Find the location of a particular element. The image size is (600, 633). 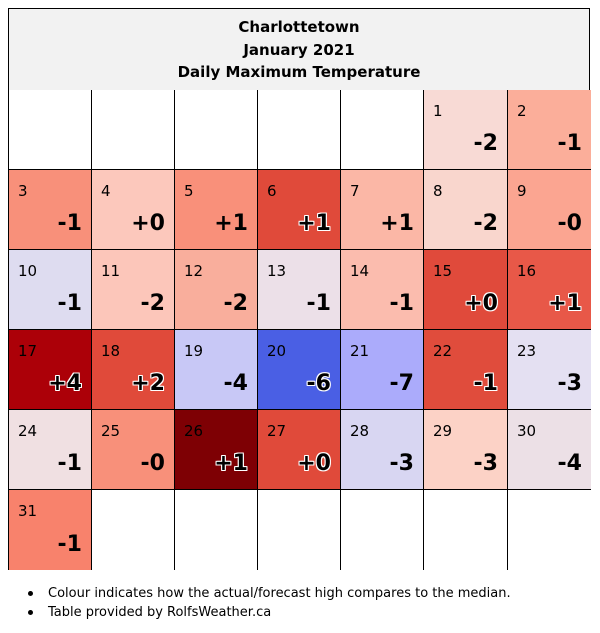

day-cell: 9 -0 is located at coordinates (549, 210).